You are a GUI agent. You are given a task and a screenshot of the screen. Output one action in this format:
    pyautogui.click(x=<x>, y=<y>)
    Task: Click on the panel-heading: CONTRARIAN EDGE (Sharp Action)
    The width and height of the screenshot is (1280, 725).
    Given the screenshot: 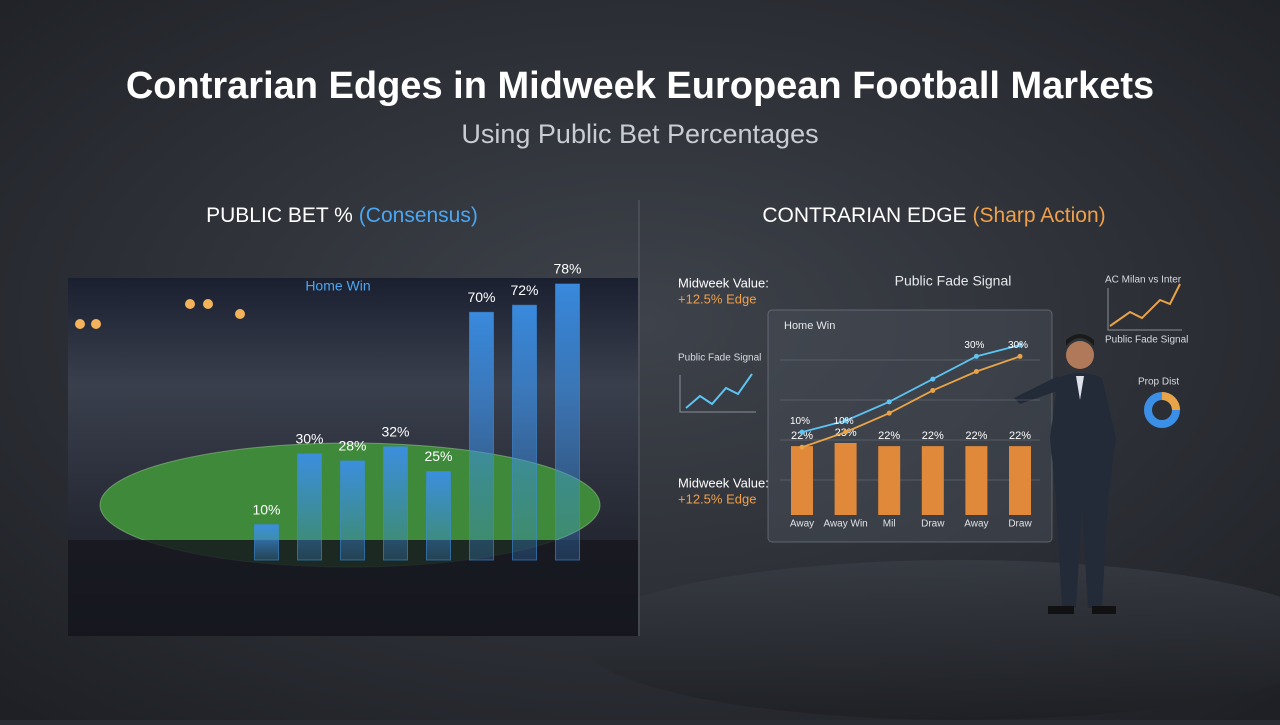 What is the action you would take?
    pyautogui.click(x=933, y=215)
    